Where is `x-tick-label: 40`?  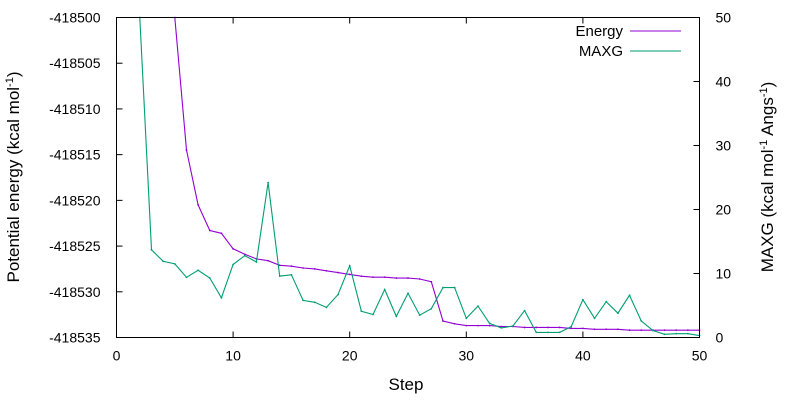
x-tick-label: 40 is located at coordinates (583, 356).